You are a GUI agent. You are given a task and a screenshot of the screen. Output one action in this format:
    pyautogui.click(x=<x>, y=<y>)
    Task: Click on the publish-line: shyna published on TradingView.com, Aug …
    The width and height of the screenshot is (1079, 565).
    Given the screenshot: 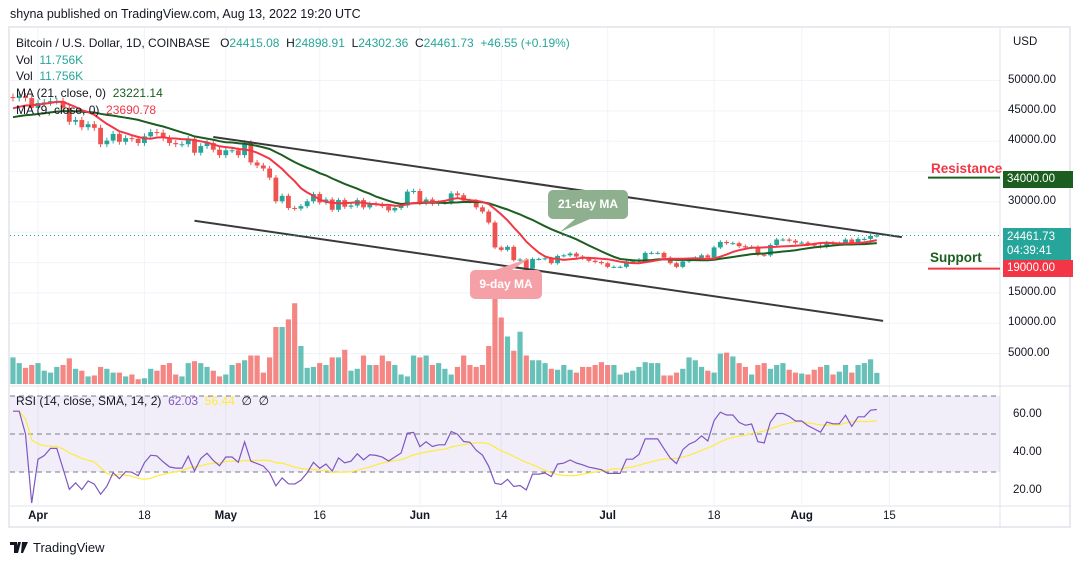 What is the action you would take?
    pyautogui.click(x=185, y=14)
    